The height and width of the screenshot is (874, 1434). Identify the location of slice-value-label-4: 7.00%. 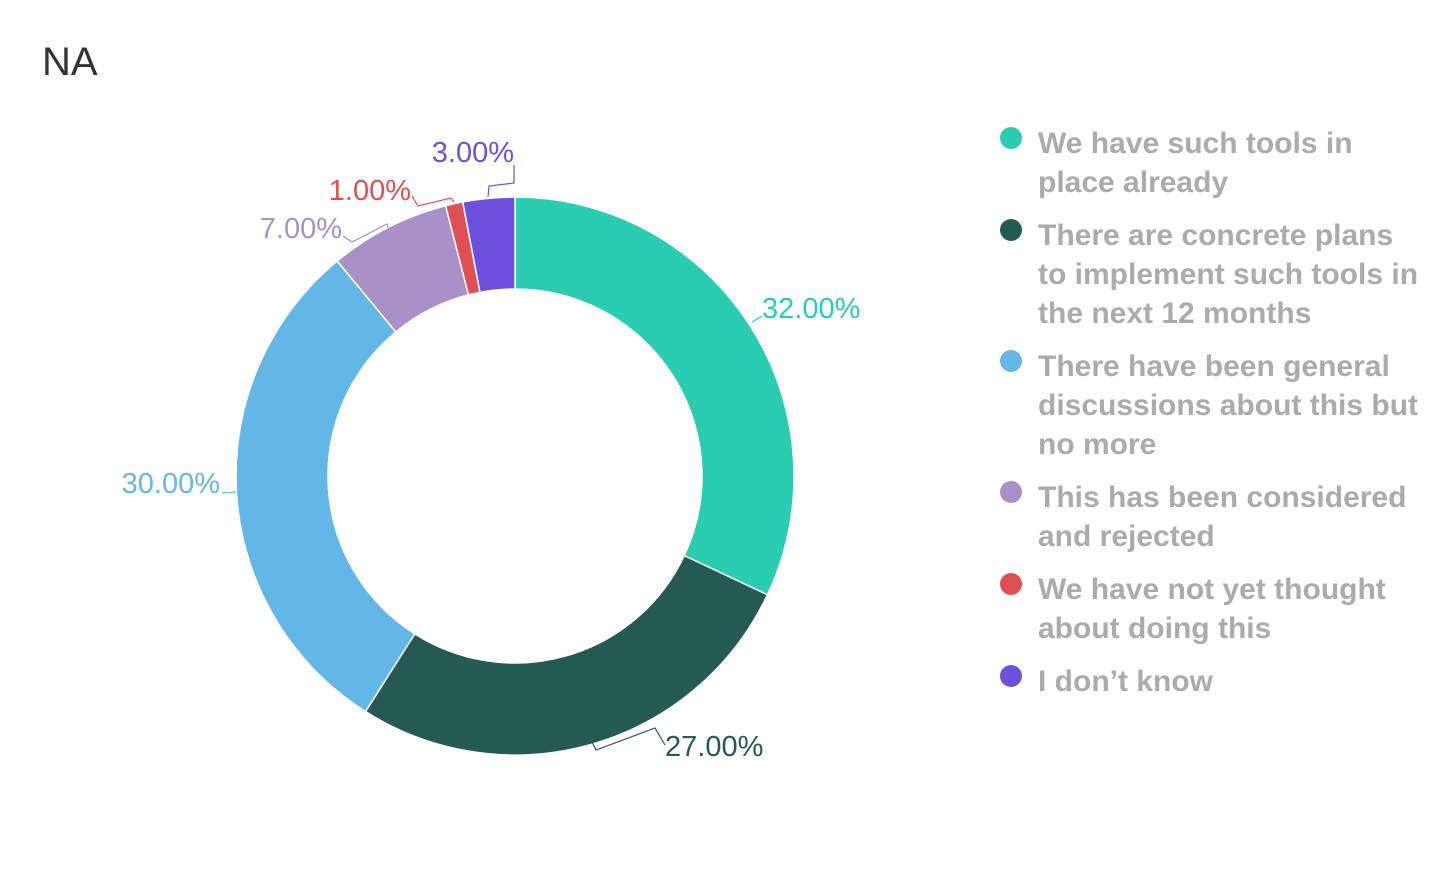
(301, 229).